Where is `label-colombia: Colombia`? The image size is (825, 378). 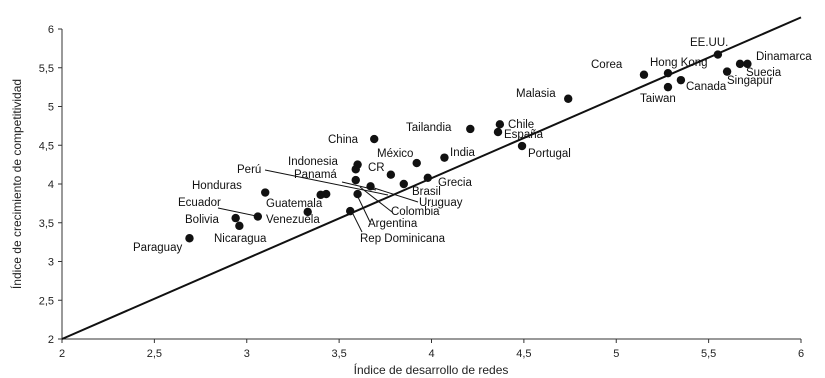
label-colombia: Colombia is located at coordinates (415, 212).